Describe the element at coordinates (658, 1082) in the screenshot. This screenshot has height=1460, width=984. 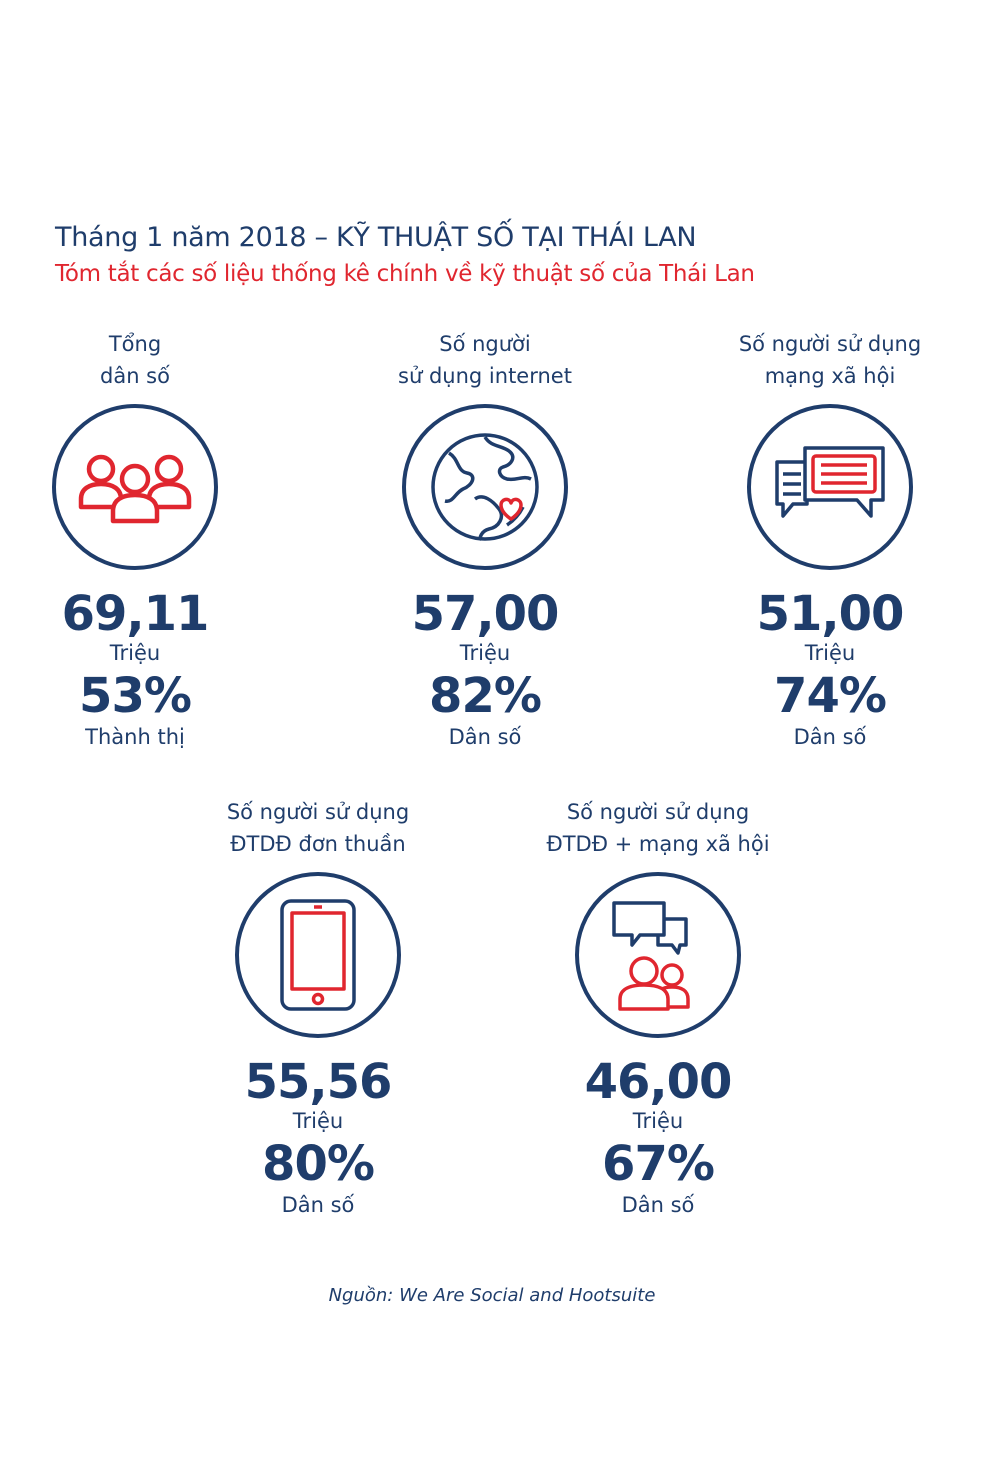
I see `stat-value: 46,00` at that location.